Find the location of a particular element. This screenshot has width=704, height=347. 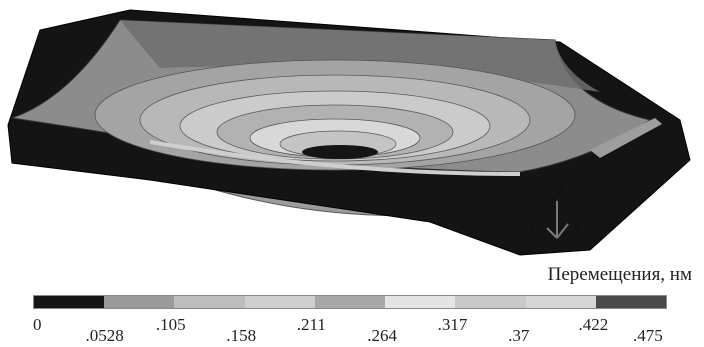

legend-tick-label: .475 is located at coordinates (648, 335).